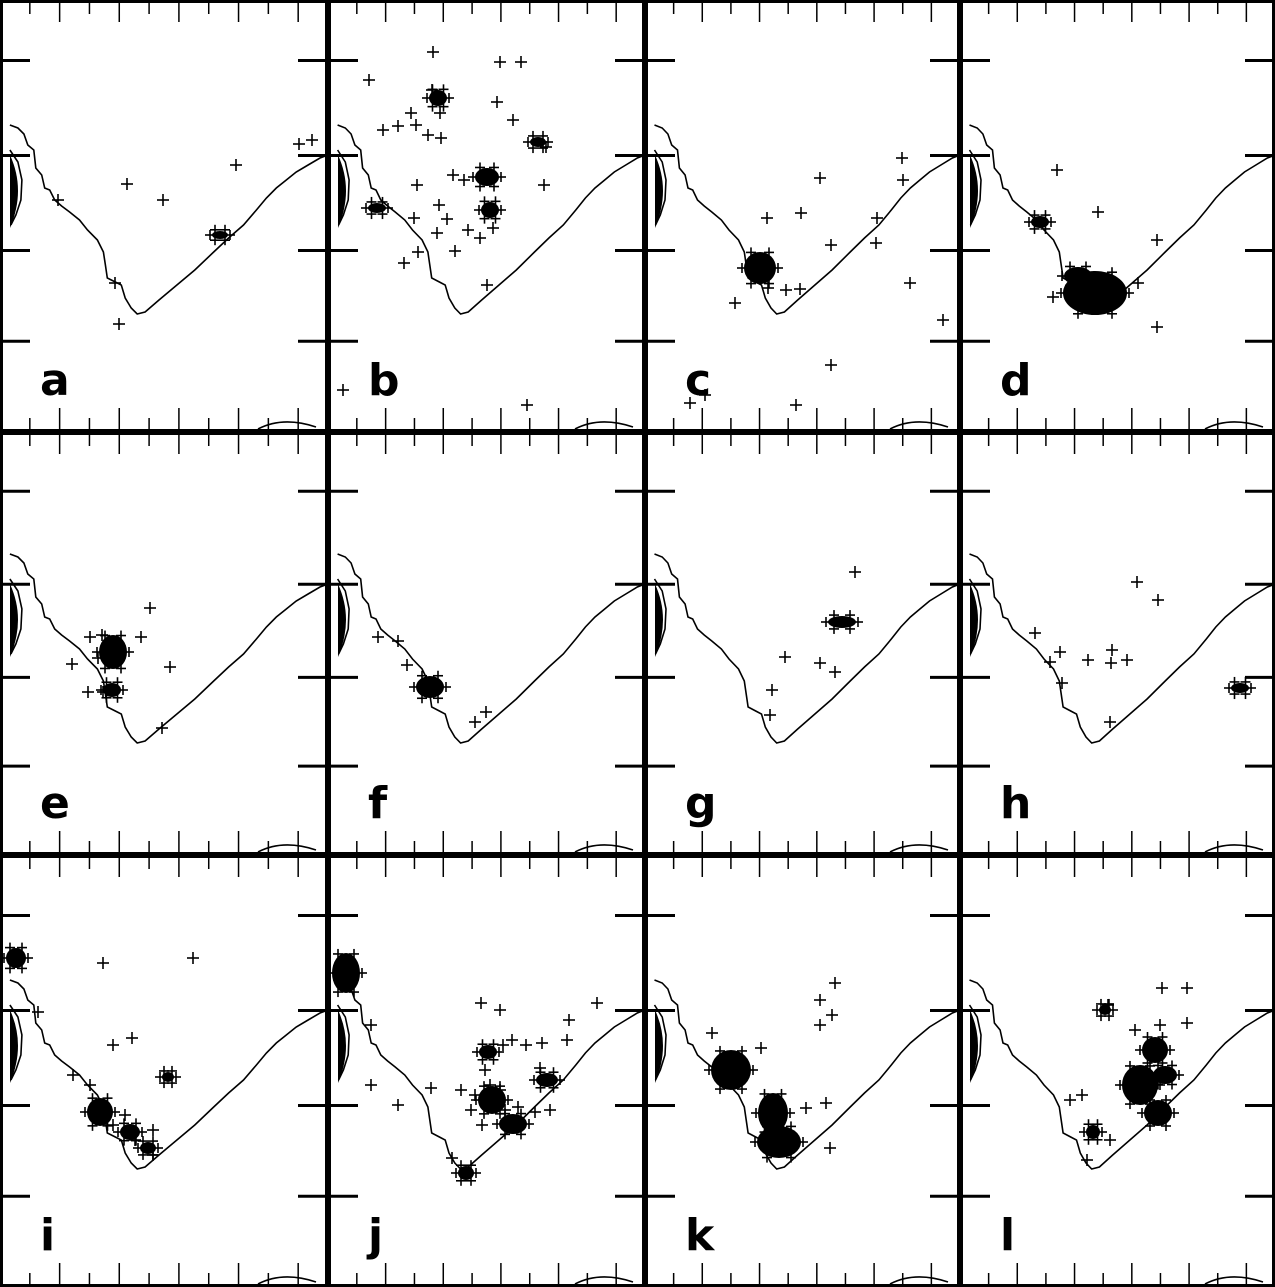 This screenshot has height=1287, width=1275. I want to click on panel-label-c: c, so click(698, 380).